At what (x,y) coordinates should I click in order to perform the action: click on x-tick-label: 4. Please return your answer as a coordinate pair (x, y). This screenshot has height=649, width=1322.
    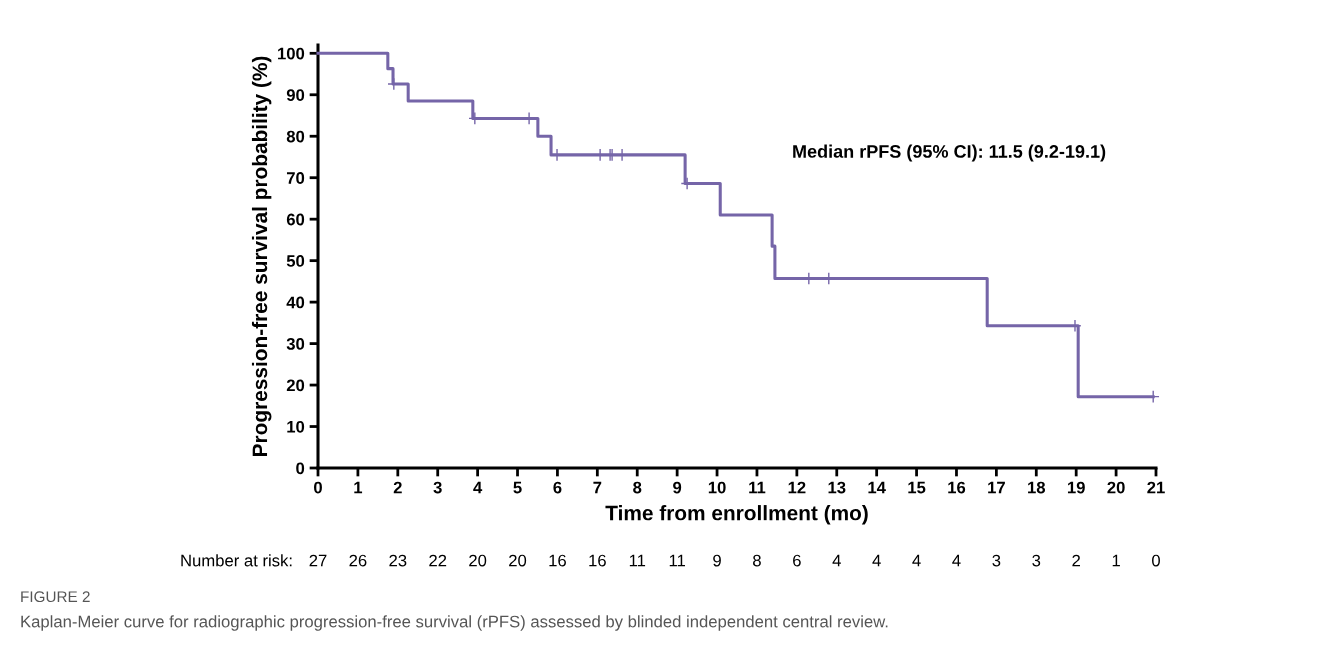
    Looking at the image, I should click on (478, 487).